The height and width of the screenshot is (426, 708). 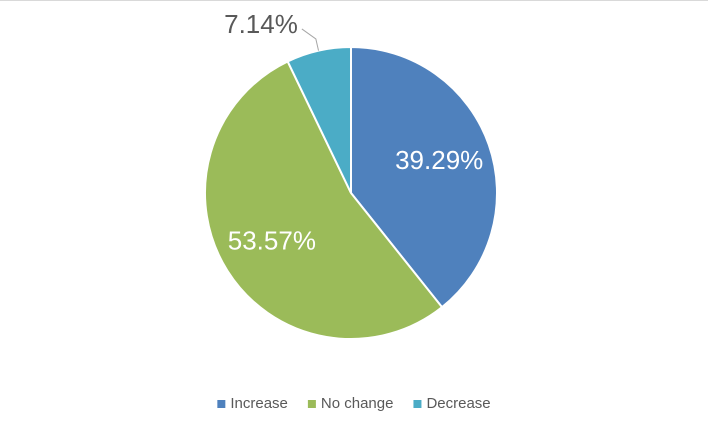 I want to click on legend-label: Increase, so click(x=259, y=403).